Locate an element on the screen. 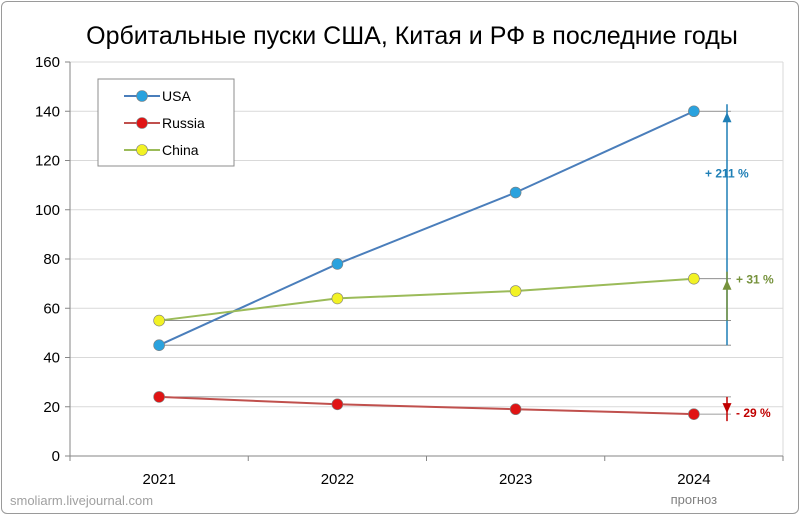 The width and height of the screenshot is (800, 515). series-line-china is located at coordinates (426, 299).